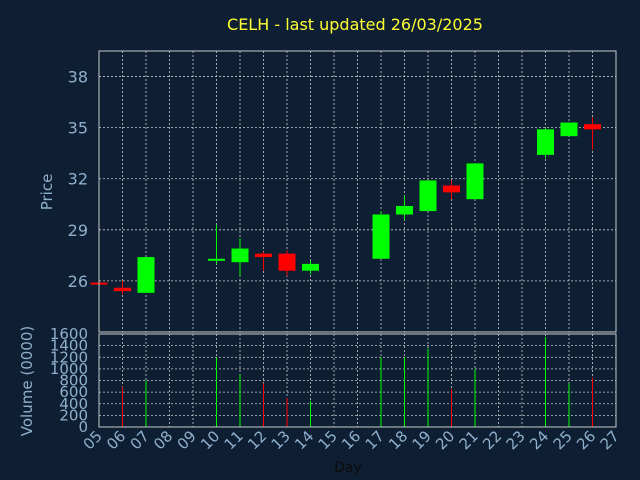  Describe the element at coordinates (328, 440) in the screenshot. I see `x-tick-label: 15` at that location.